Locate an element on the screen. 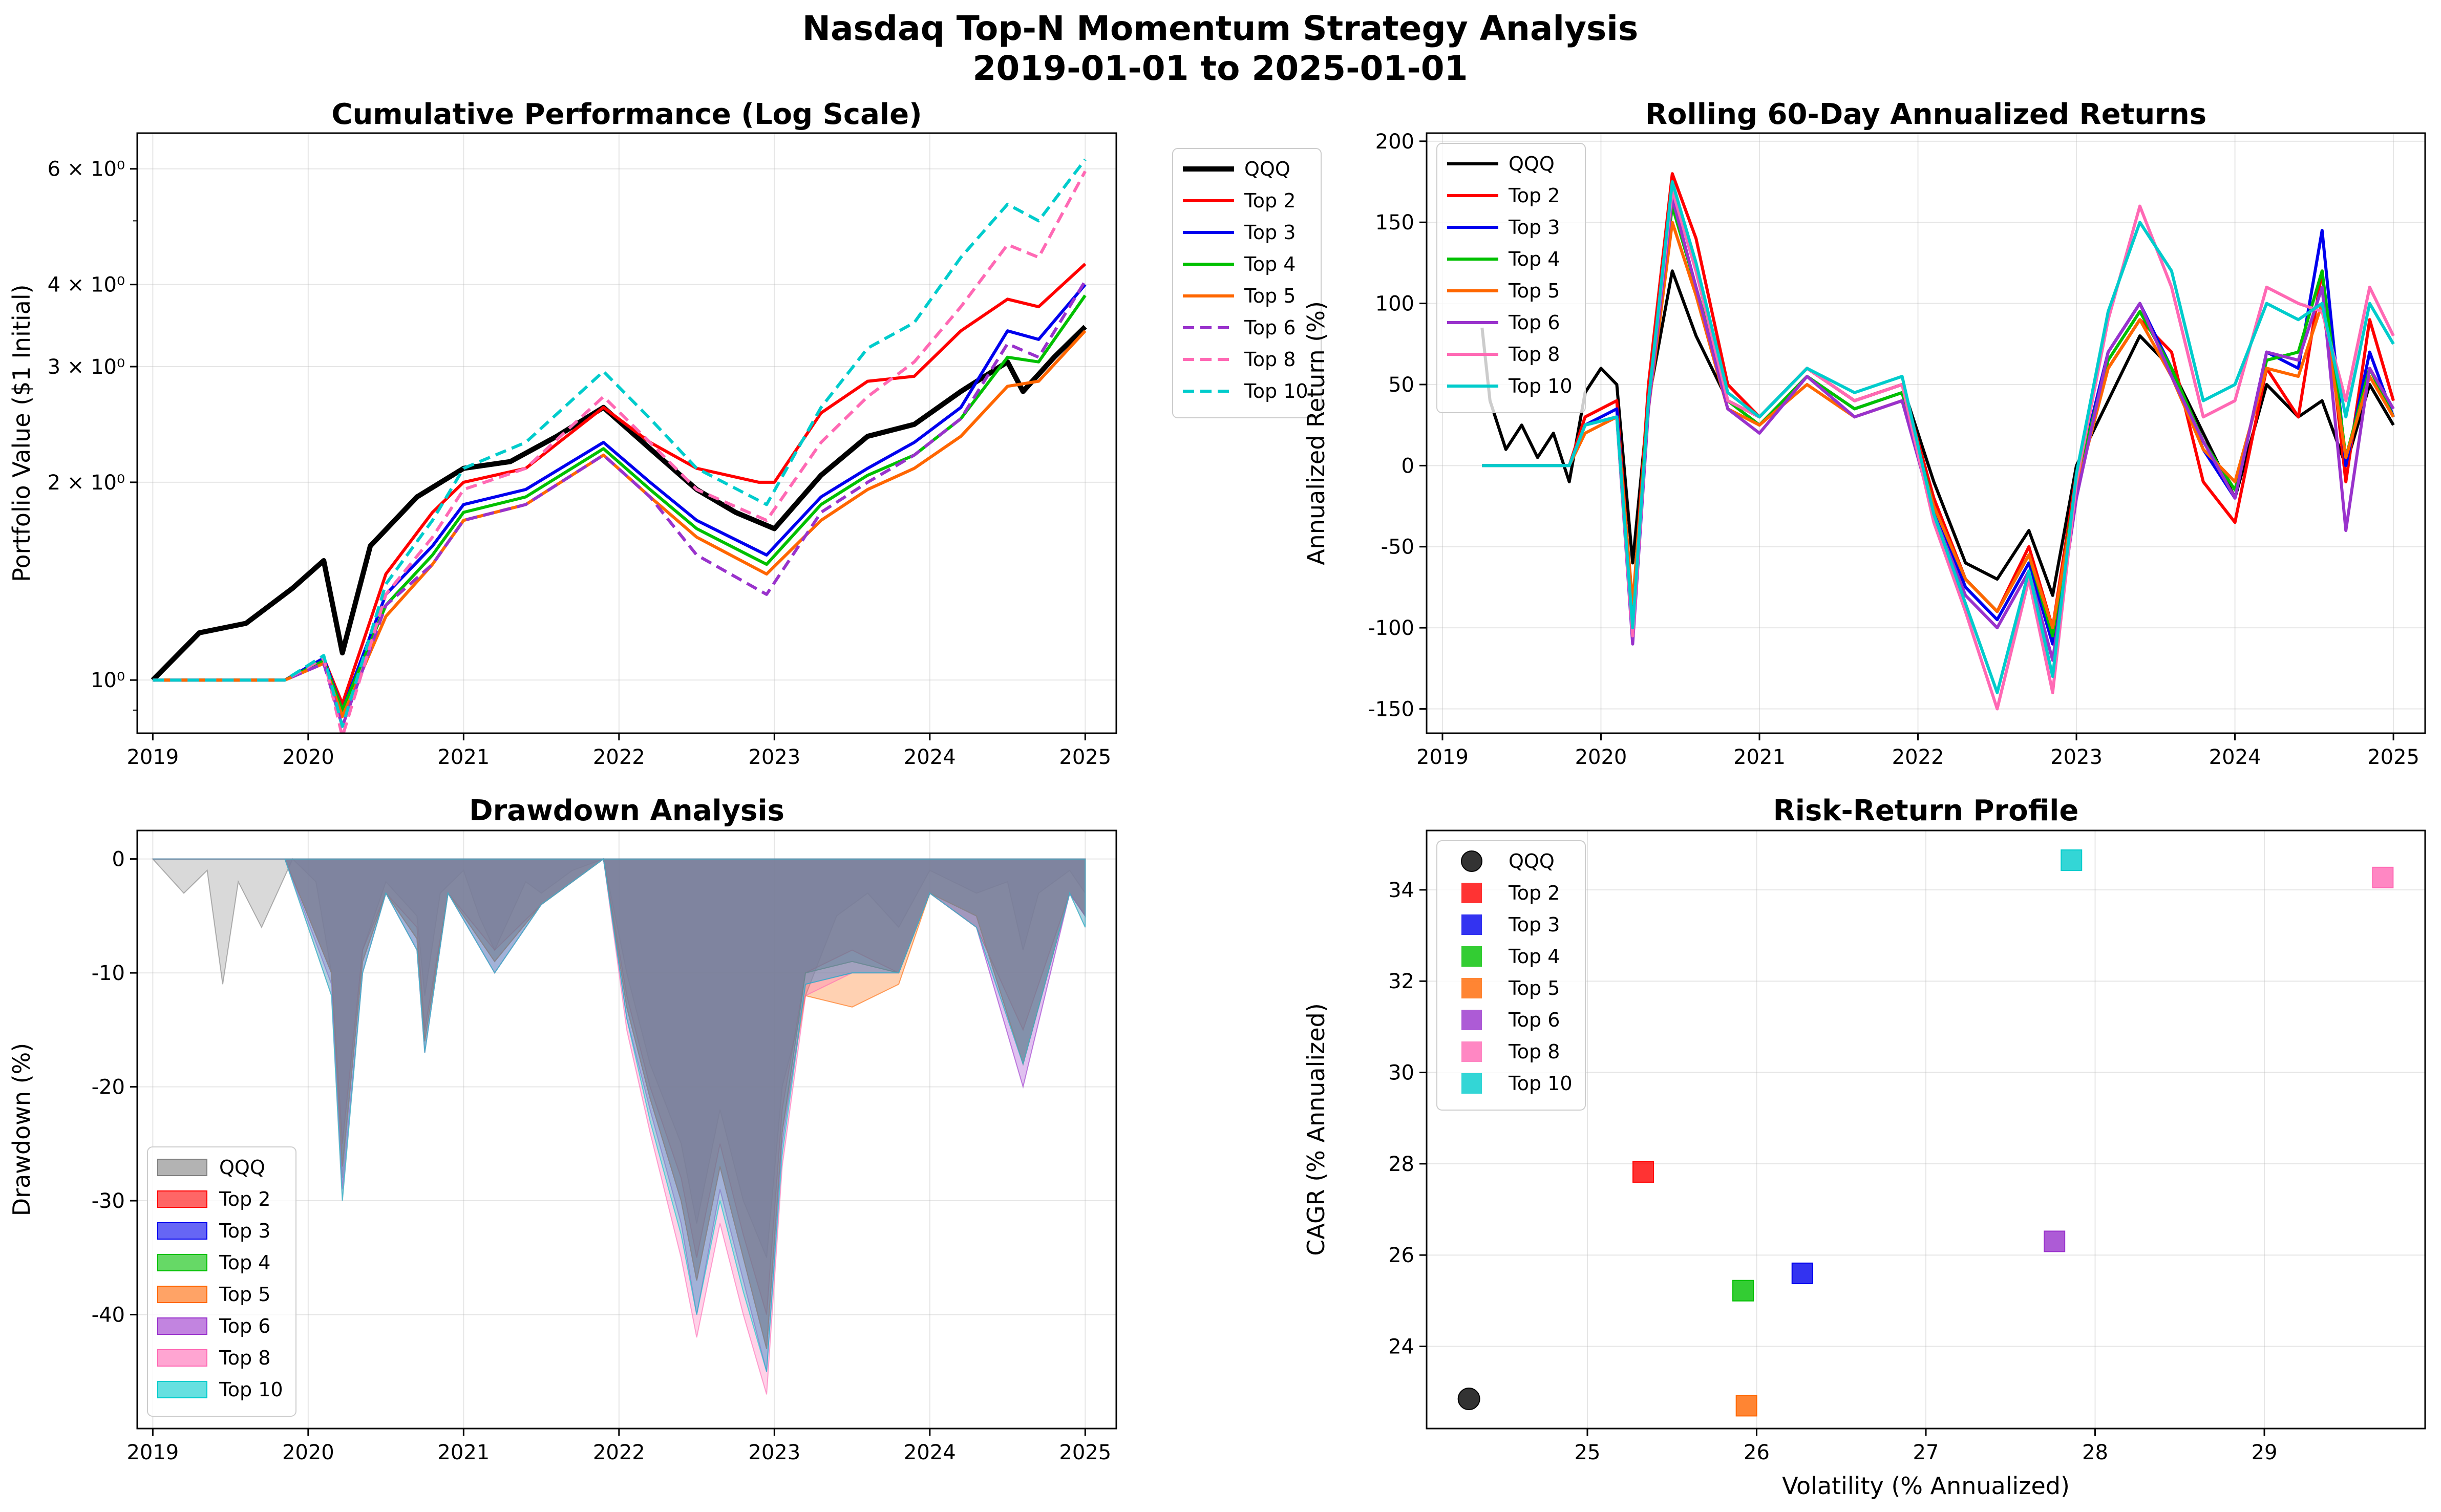  y-tick-label: 28 is located at coordinates (1401, 1164).